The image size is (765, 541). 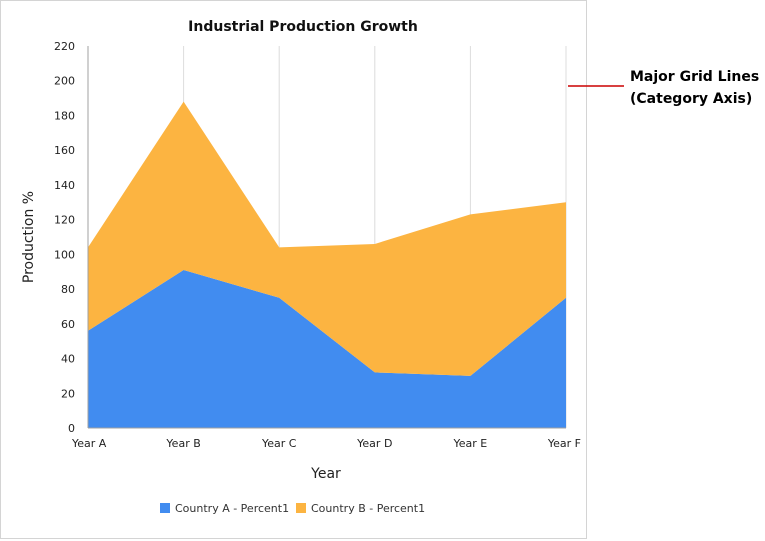 What do you see at coordinates (470, 443) in the screenshot?
I see `x-tick-label: Year E` at bounding box center [470, 443].